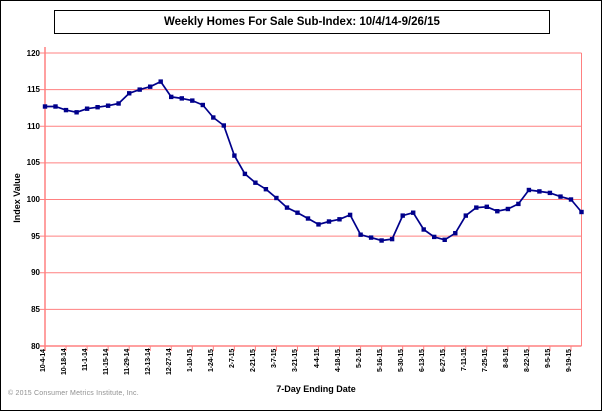  I want to click on y-tick-label: 95, so click(35, 236).